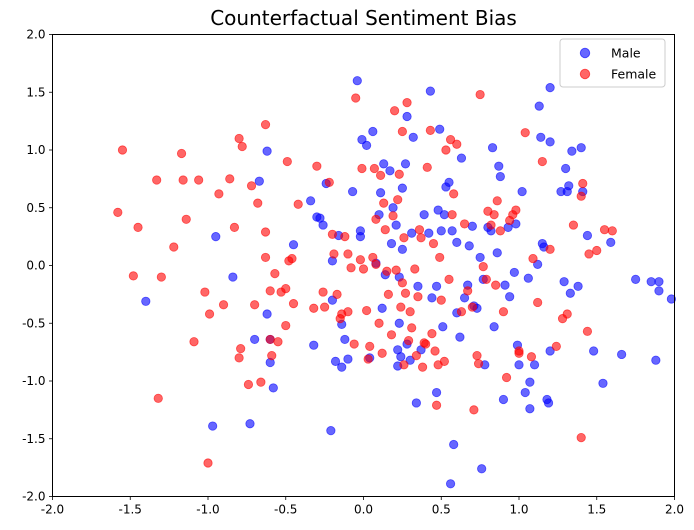 This screenshot has width=694, height=530. I want to click on x-tick-label: 2.0, so click(674, 510).